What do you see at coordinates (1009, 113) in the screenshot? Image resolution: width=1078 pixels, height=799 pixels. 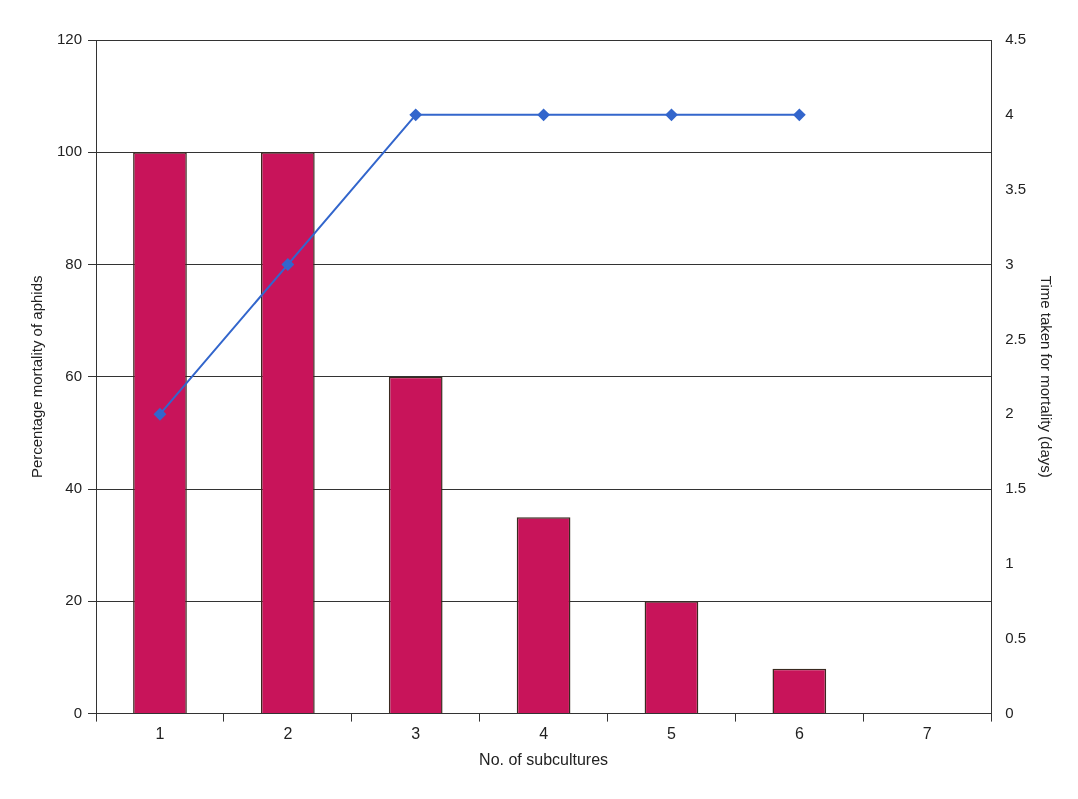 I see `y2-tick-label: 4` at bounding box center [1009, 113].